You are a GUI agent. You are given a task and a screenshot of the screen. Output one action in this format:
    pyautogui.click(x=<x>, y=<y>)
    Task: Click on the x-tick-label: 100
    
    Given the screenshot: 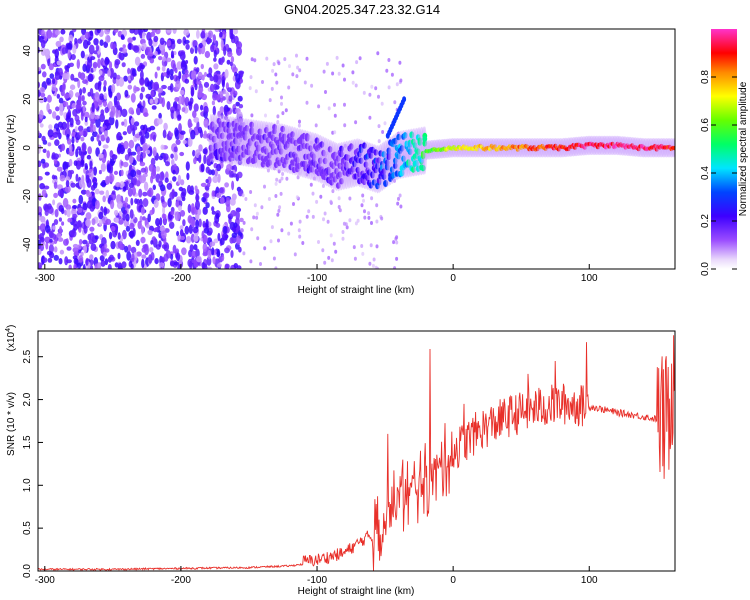 What is the action you would take?
    pyautogui.click(x=589, y=278)
    